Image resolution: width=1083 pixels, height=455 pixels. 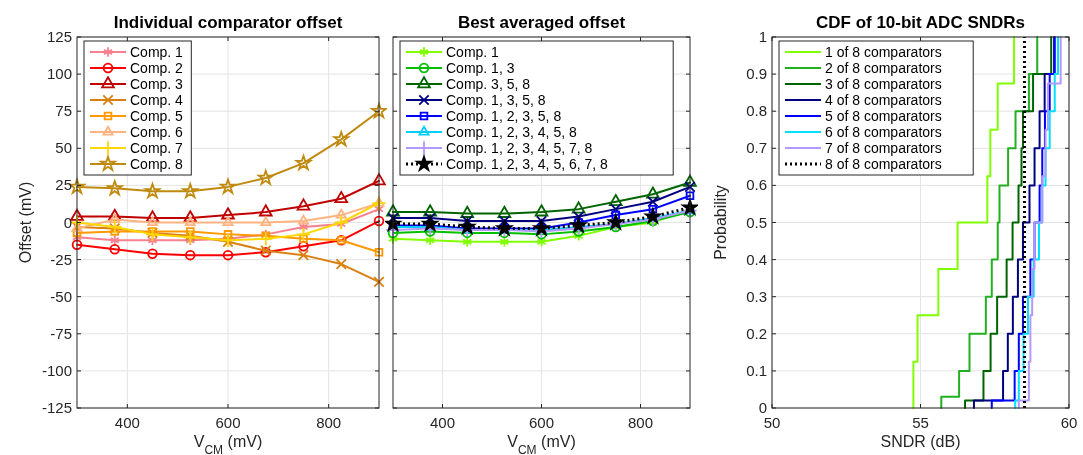 I want to click on legend-label: Comp. 3, so click(x=157, y=84).